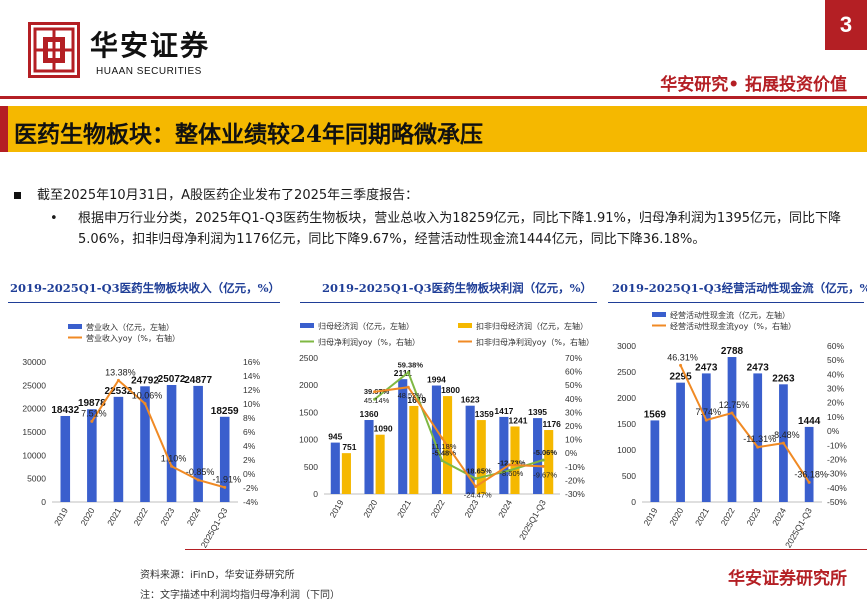 The image size is (867, 601). What do you see at coordinates (149, 71) in the screenshot?
I see `logo-english-name: HUAAN SECURITIES` at bounding box center [149, 71].